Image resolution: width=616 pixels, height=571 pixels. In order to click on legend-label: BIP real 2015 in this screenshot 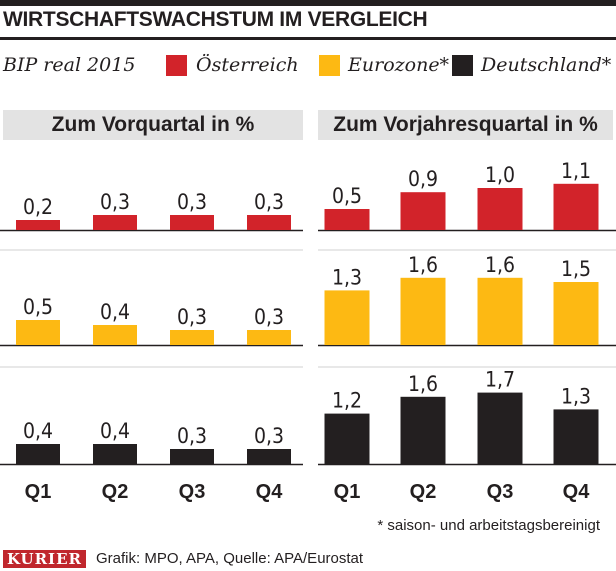, I will do `click(69, 65)`.